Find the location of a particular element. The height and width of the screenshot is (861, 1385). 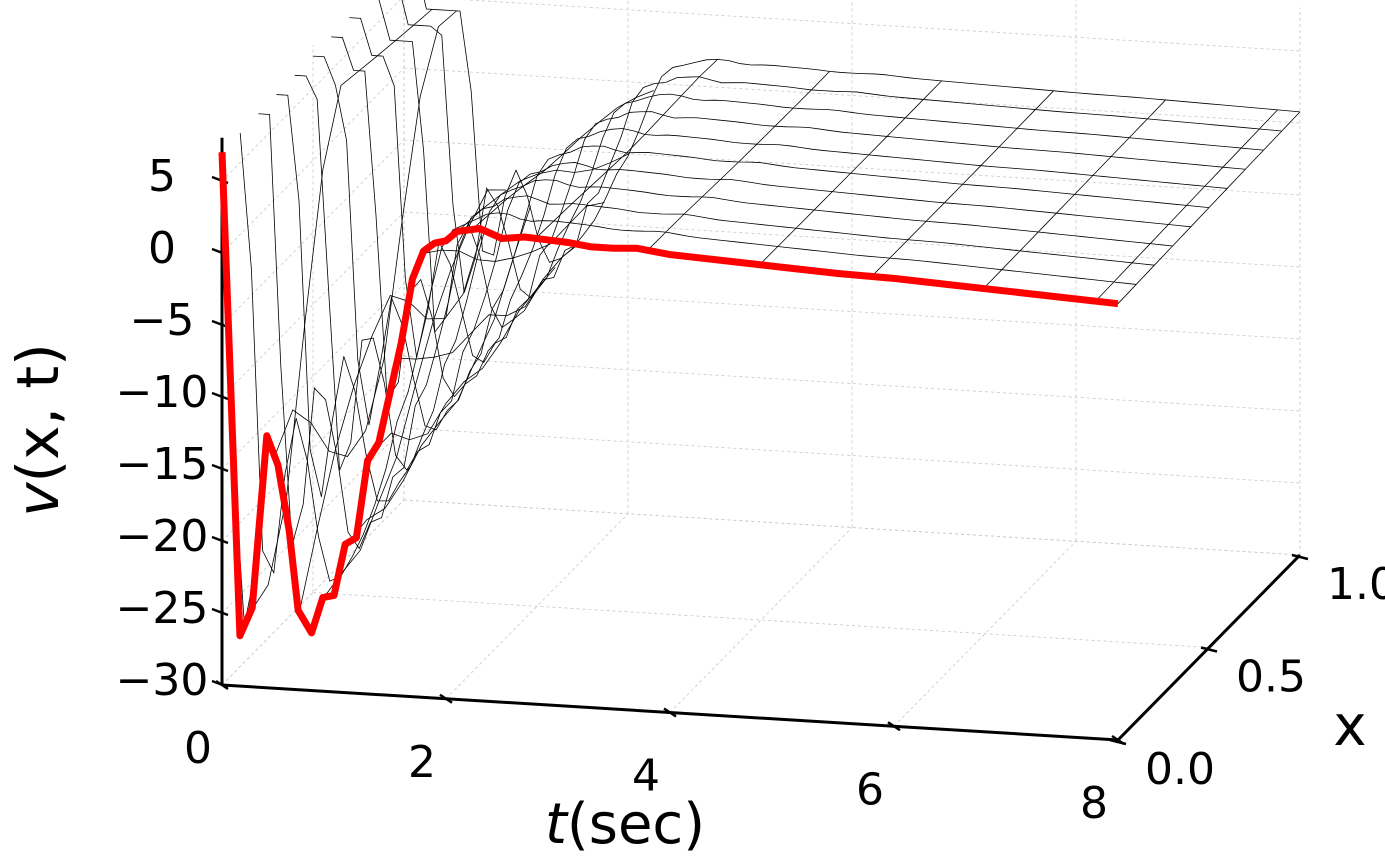

x-tick-label: 4 is located at coordinates (646, 776).